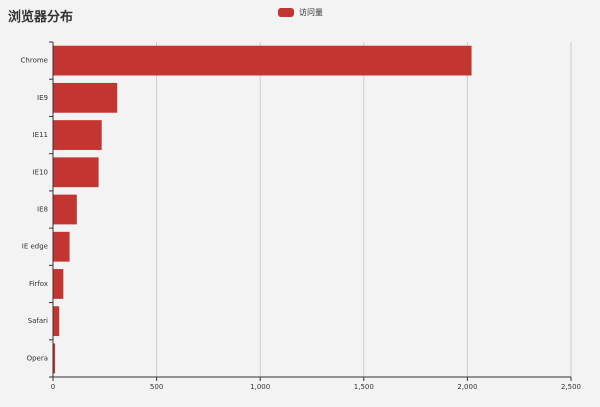 Image resolution: width=600 pixels, height=407 pixels. What do you see at coordinates (38, 321) in the screenshot?
I see `y-tick-label: Safari` at bounding box center [38, 321].